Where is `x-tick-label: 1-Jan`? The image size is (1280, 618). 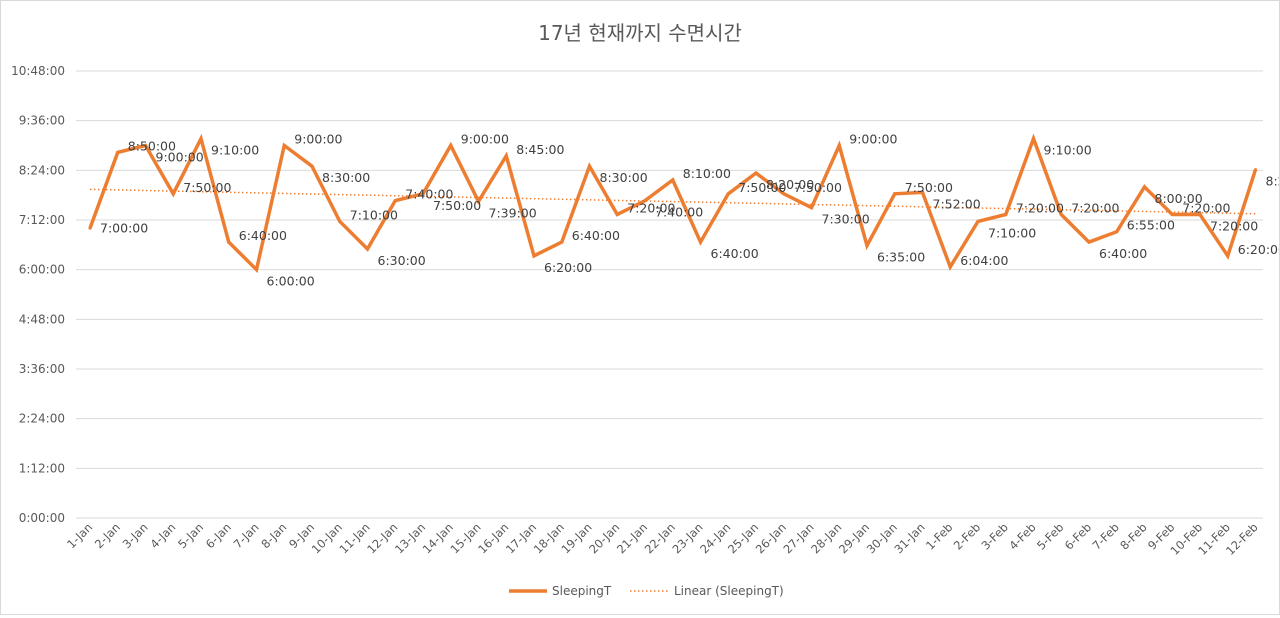 x-tick-label: 1-Jan is located at coordinates (79, 535).